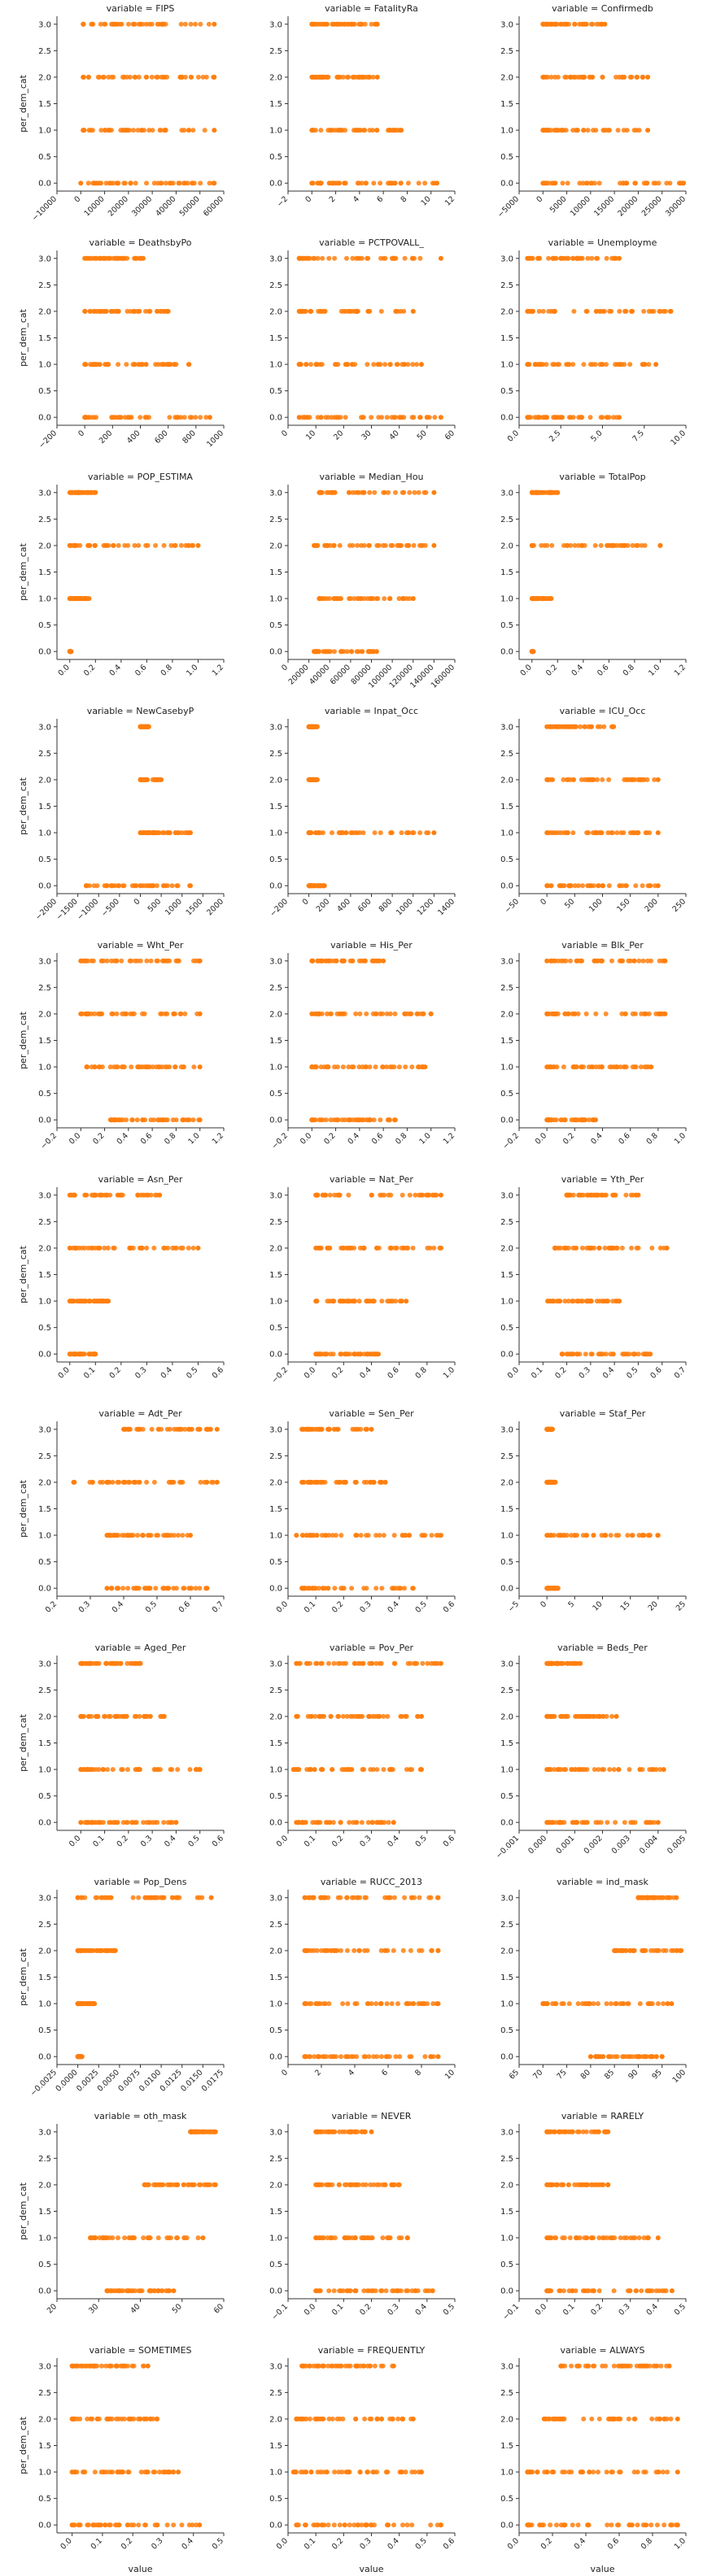  What do you see at coordinates (108, 2080) in the screenshot?
I see `x-tick-label: 0.0050` at bounding box center [108, 2080].